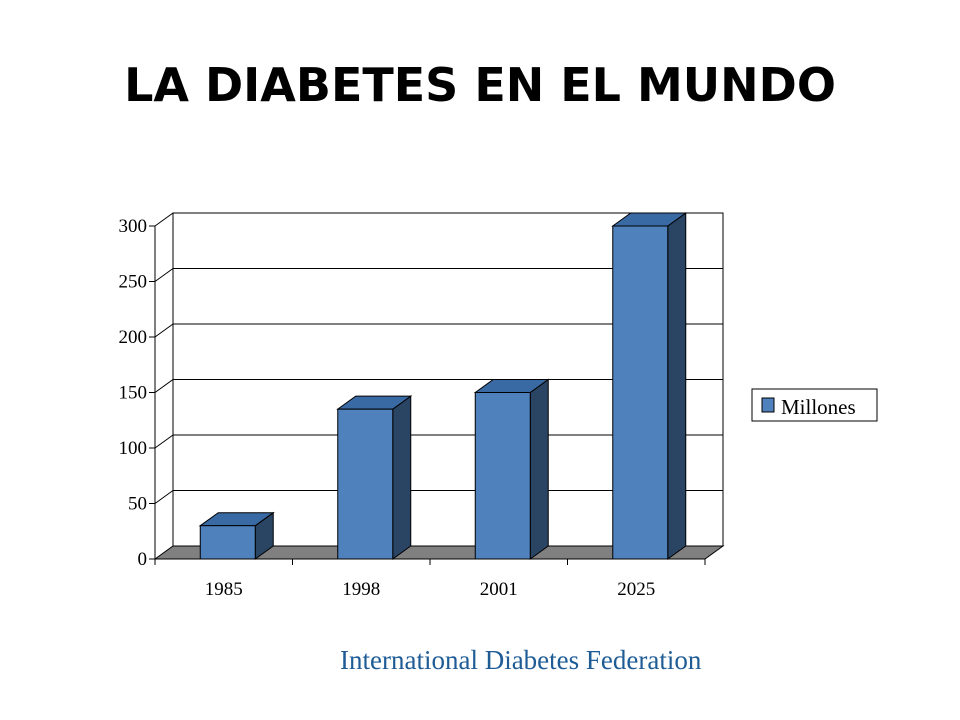  What do you see at coordinates (133, 226) in the screenshot?
I see `y-tick-label: 300` at bounding box center [133, 226].